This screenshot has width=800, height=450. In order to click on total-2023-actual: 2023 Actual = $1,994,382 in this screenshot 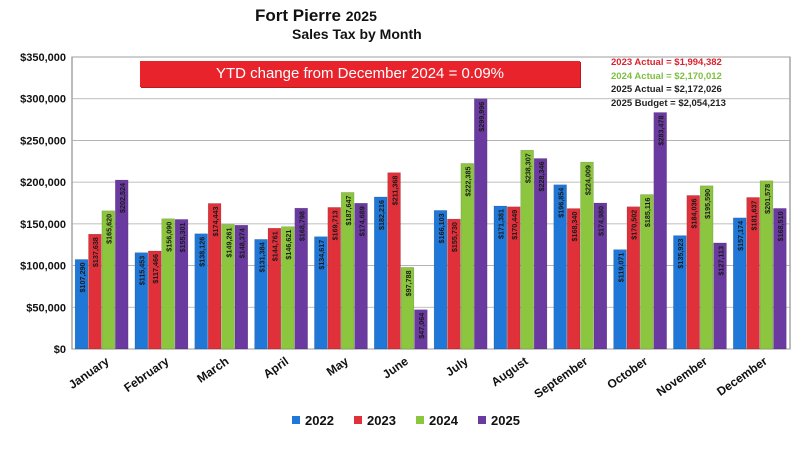, I will do `click(666, 62)`.